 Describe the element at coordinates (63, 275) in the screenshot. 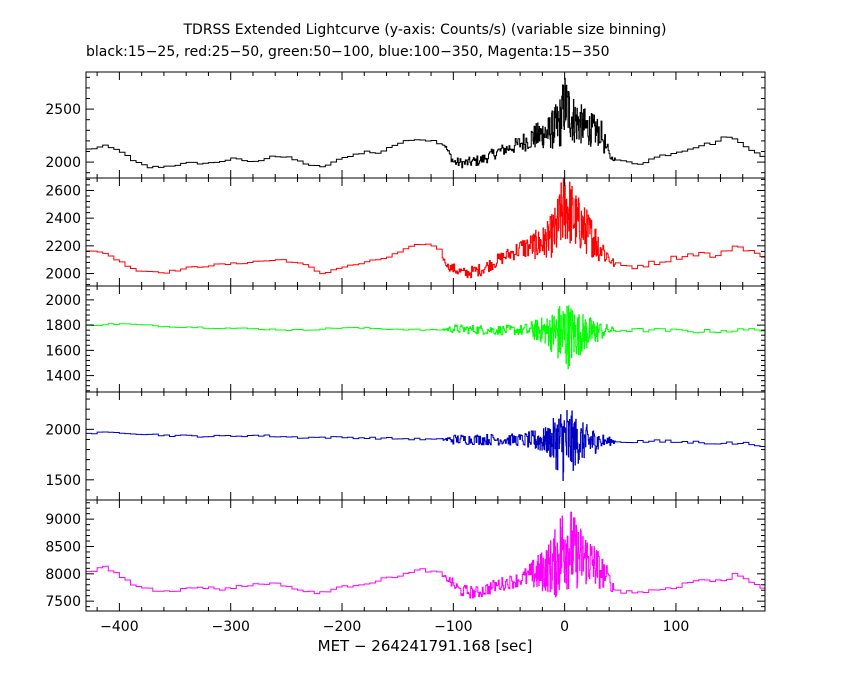

I see `y-tick-label-25-50: 2000` at that location.